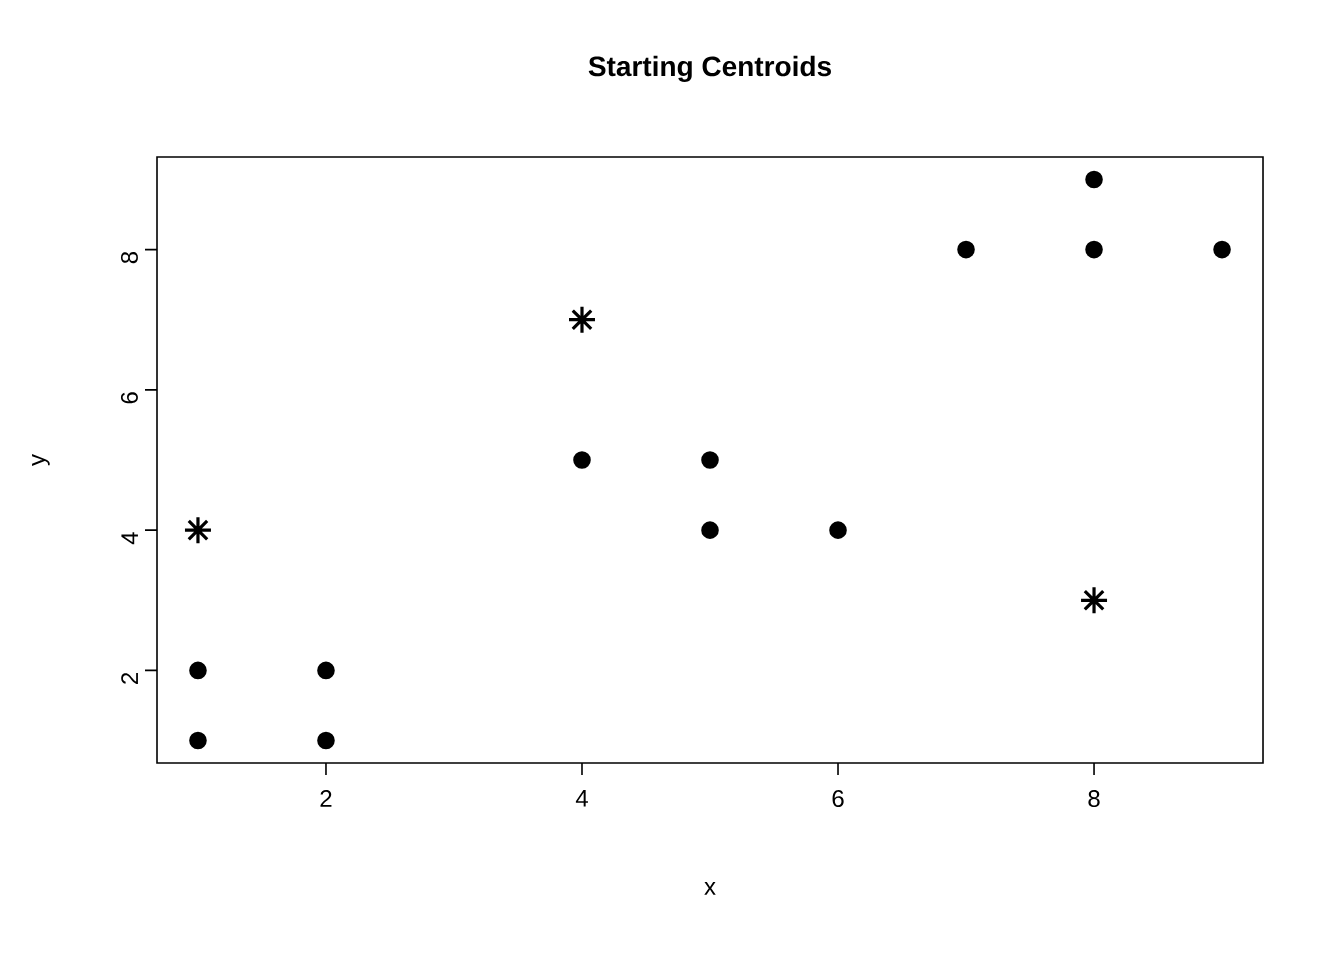  What do you see at coordinates (838, 799) in the screenshot?
I see `x-tick-label: 6` at bounding box center [838, 799].